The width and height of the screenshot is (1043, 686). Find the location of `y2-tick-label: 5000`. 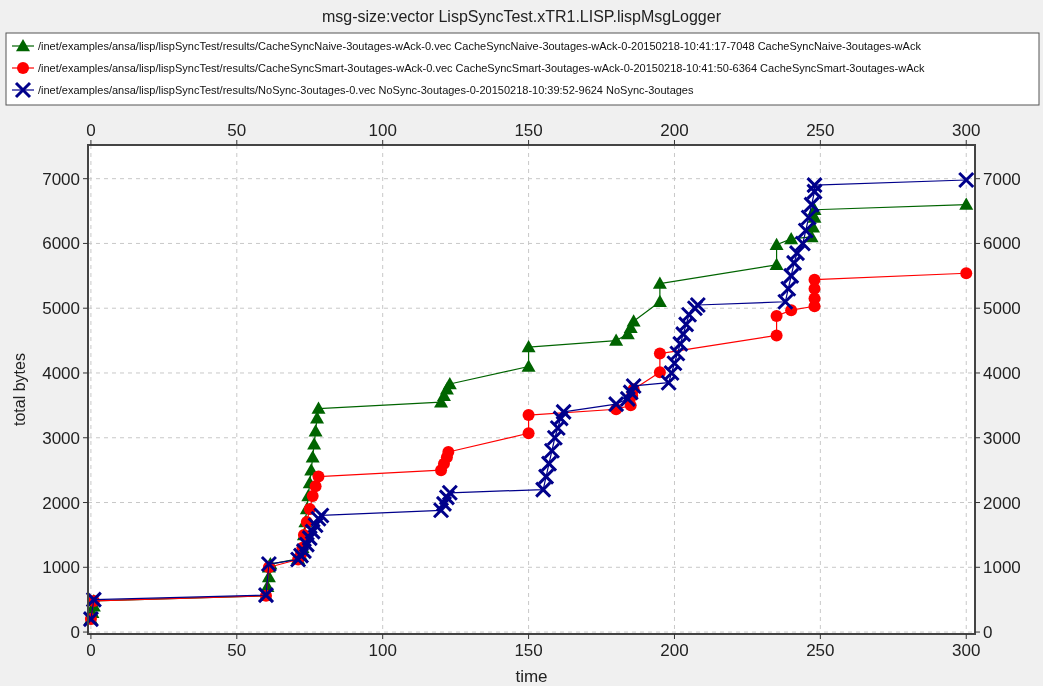

y2-tick-label: 5000 is located at coordinates (1002, 309).